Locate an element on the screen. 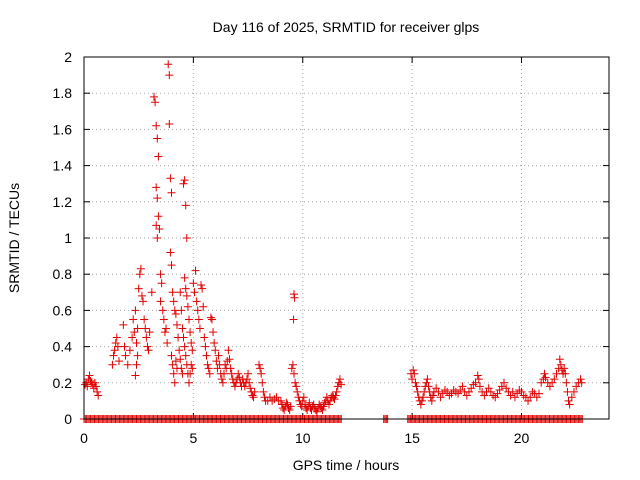 This screenshot has width=640, height=480. x-tick-label: 10 is located at coordinates (303, 438).